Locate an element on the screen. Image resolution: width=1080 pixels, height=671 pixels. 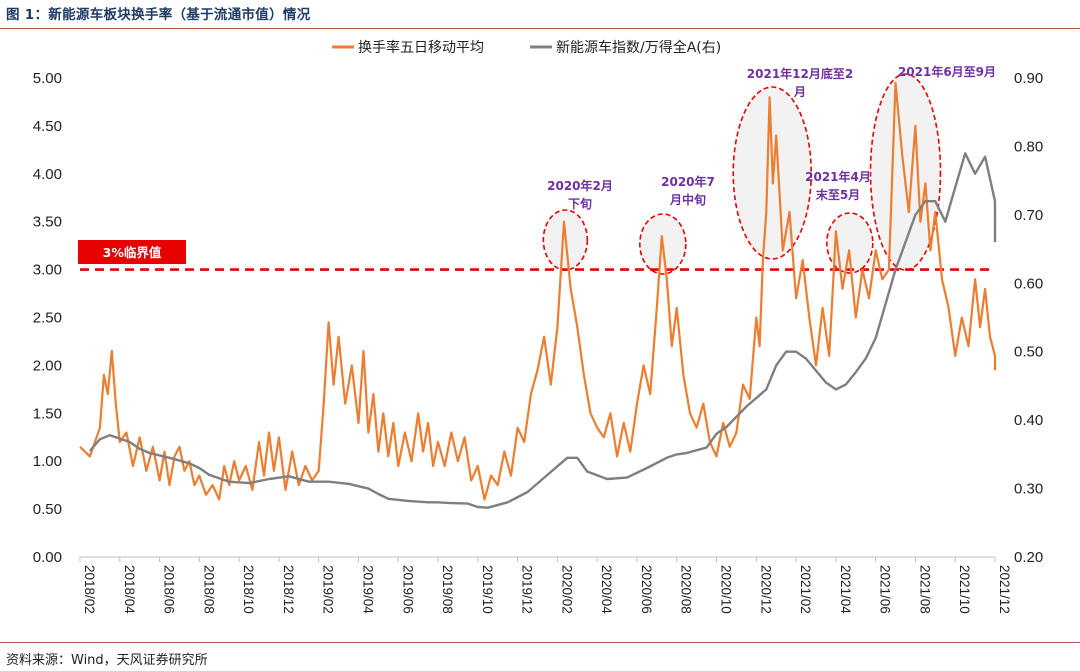
x-tick-label: 2020/02 is located at coordinates (566, 589).